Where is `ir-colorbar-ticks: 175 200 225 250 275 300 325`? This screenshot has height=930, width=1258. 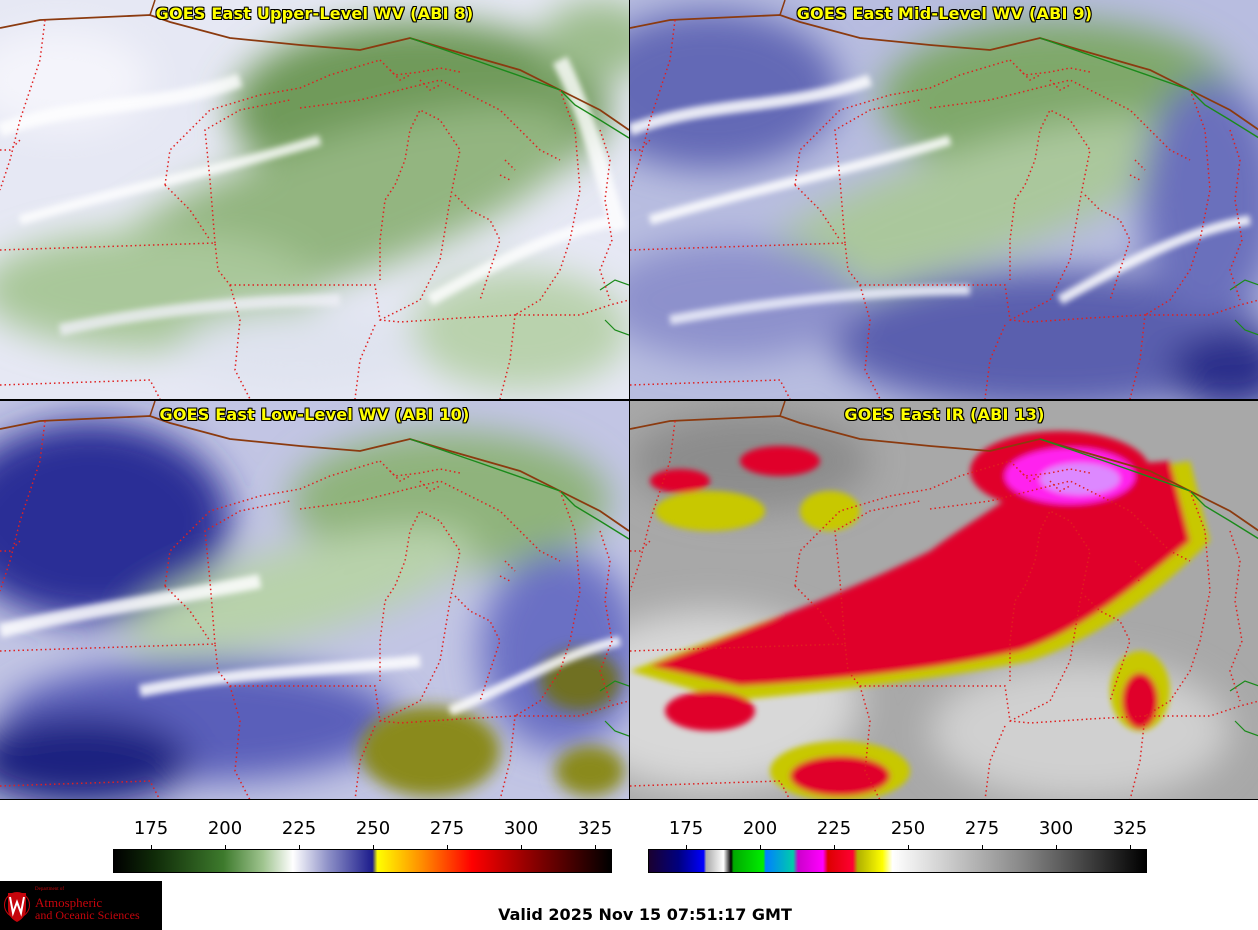 ir-colorbar-ticks: 175 200 225 250 275 300 325 is located at coordinates (898, 834).